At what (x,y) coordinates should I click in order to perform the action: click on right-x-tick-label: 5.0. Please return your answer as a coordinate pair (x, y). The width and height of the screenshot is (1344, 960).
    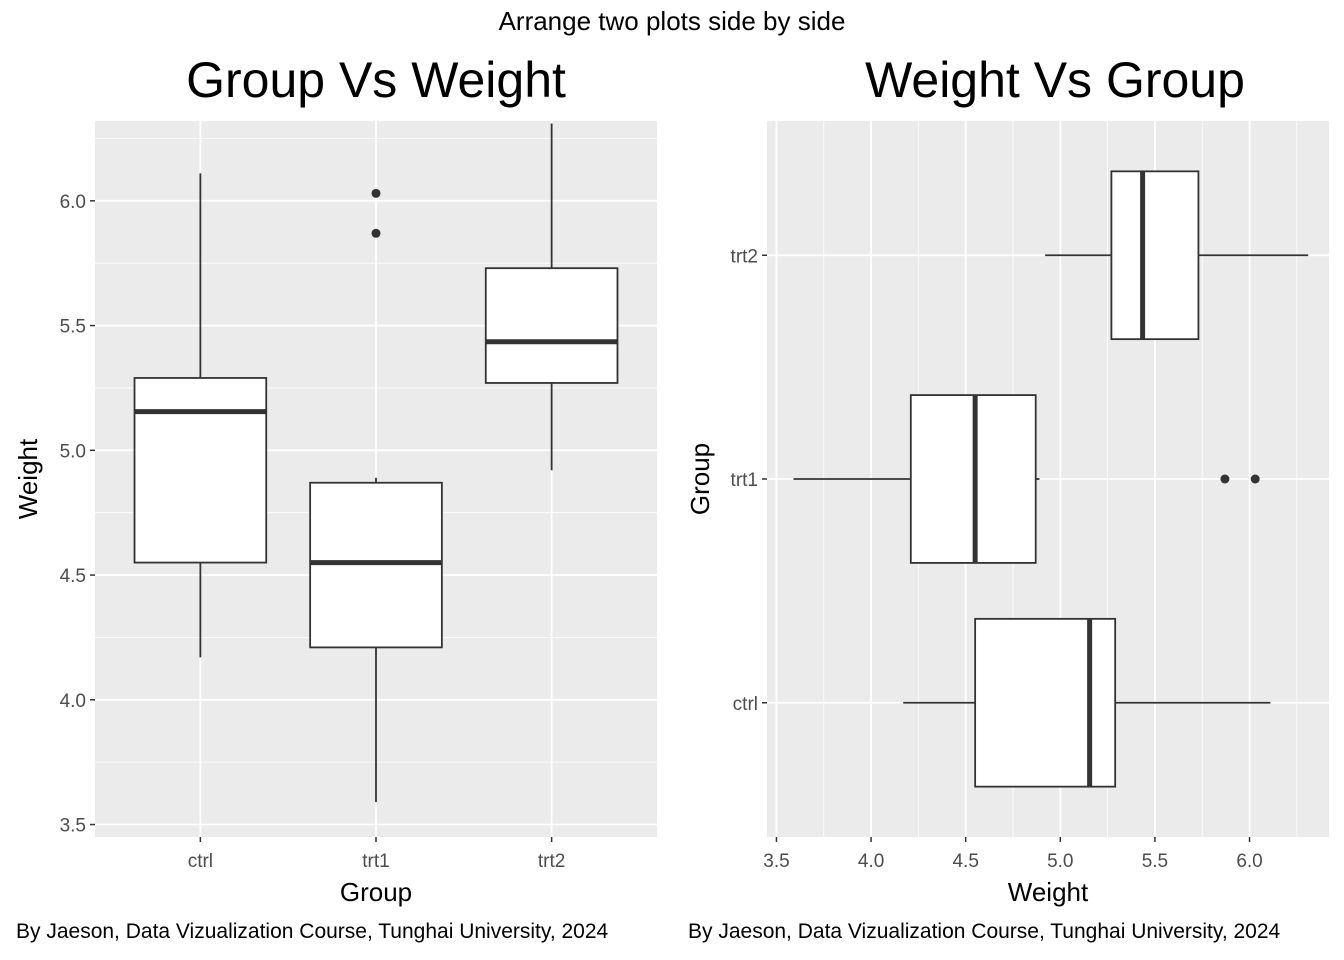
    Looking at the image, I should click on (1060, 861).